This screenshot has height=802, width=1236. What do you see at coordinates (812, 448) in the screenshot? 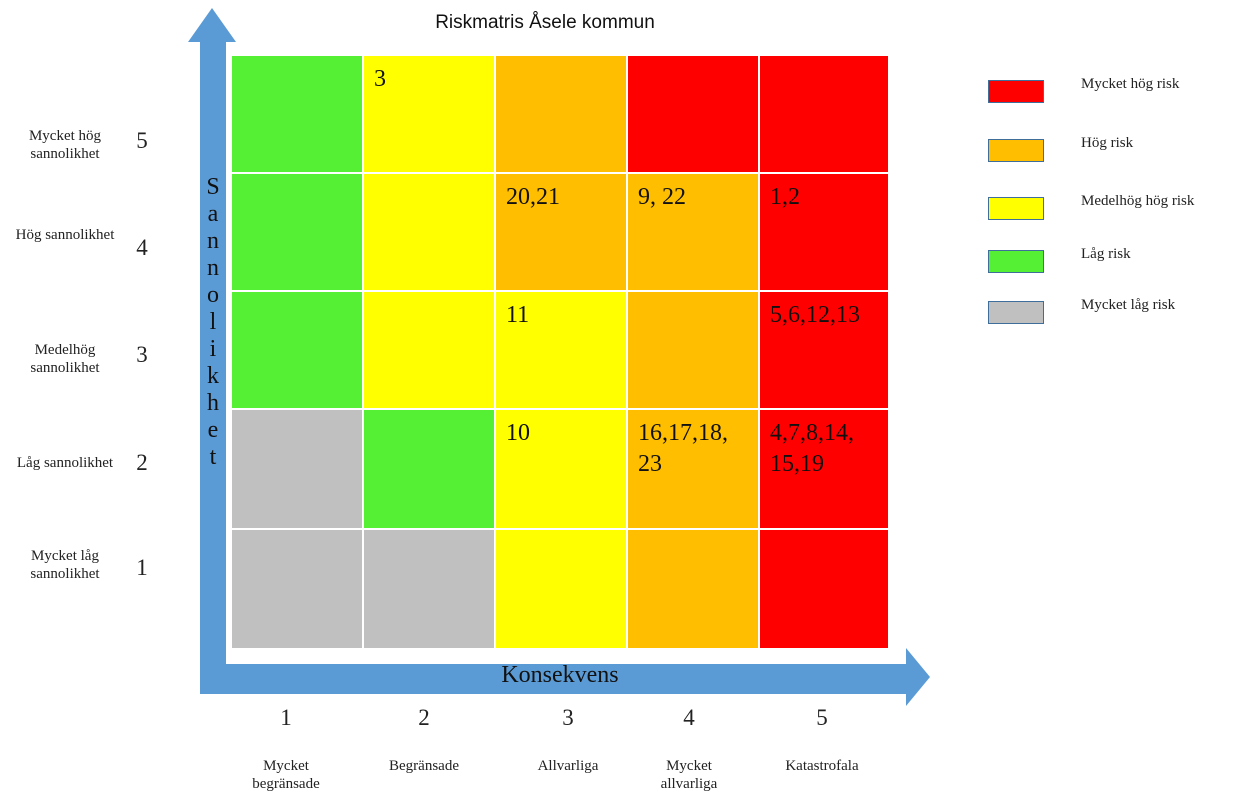
I see `cell-risk-ids: 4,7,8,14, 15,19` at bounding box center [812, 448].